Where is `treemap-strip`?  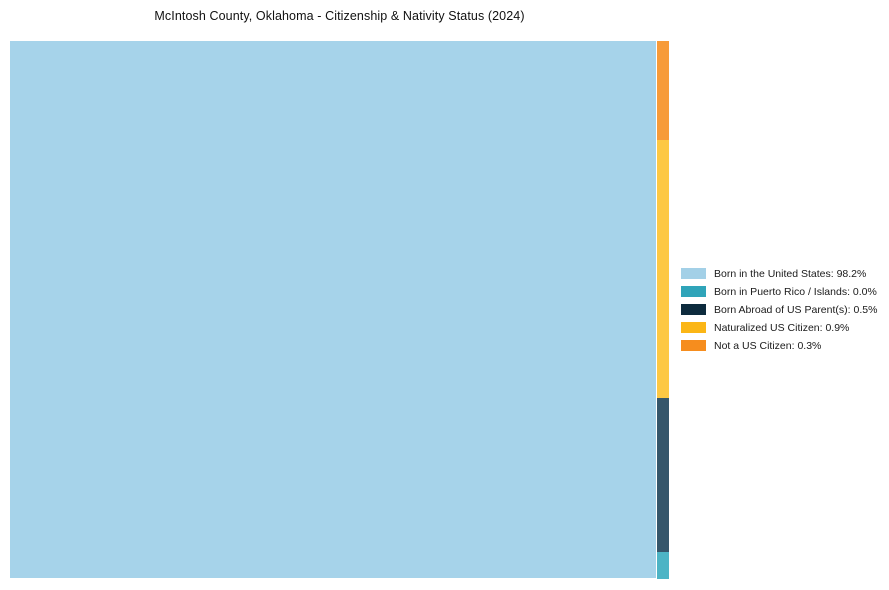
treemap-strip is located at coordinates (663, 310).